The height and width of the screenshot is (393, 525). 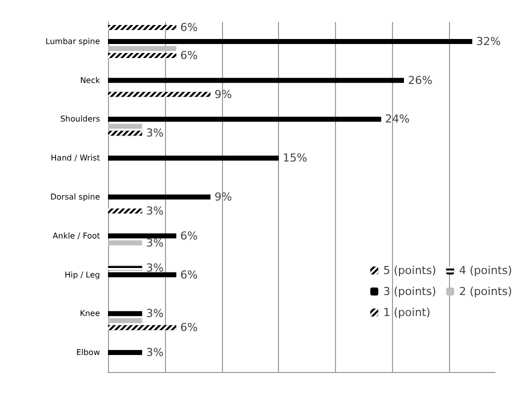 What do you see at coordinates (90, 313) in the screenshot?
I see `y-tick-label: Knee` at bounding box center [90, 313].